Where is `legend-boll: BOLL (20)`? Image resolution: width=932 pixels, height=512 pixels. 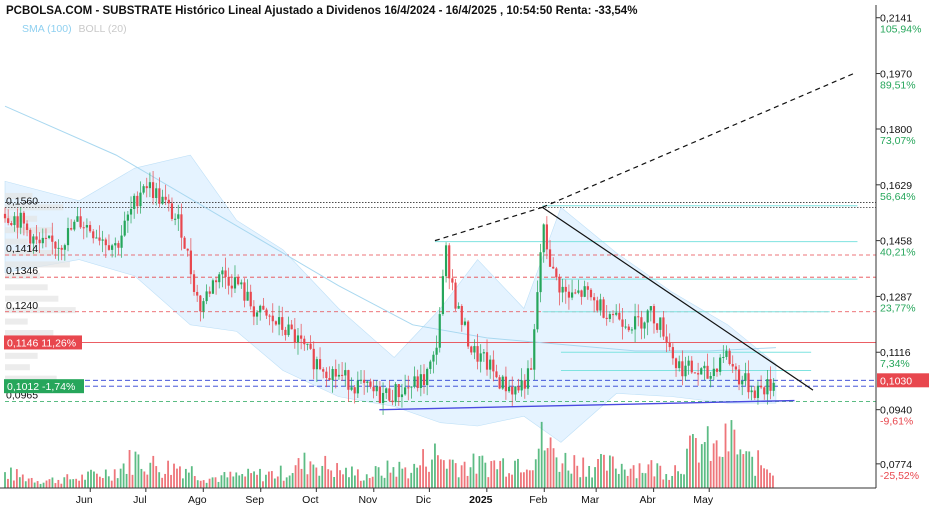 legend-boll: BOLL (20) is located at coordinates (102, 29).